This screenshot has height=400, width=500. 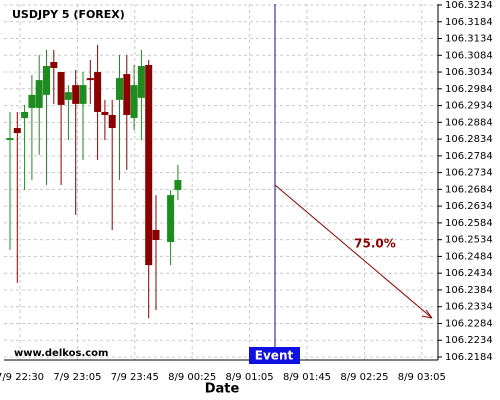 What do you see at coordinates (469, 55) in the screenshot?
I see `y-tick-label: 106.3084` at bounding box center [469, 55].